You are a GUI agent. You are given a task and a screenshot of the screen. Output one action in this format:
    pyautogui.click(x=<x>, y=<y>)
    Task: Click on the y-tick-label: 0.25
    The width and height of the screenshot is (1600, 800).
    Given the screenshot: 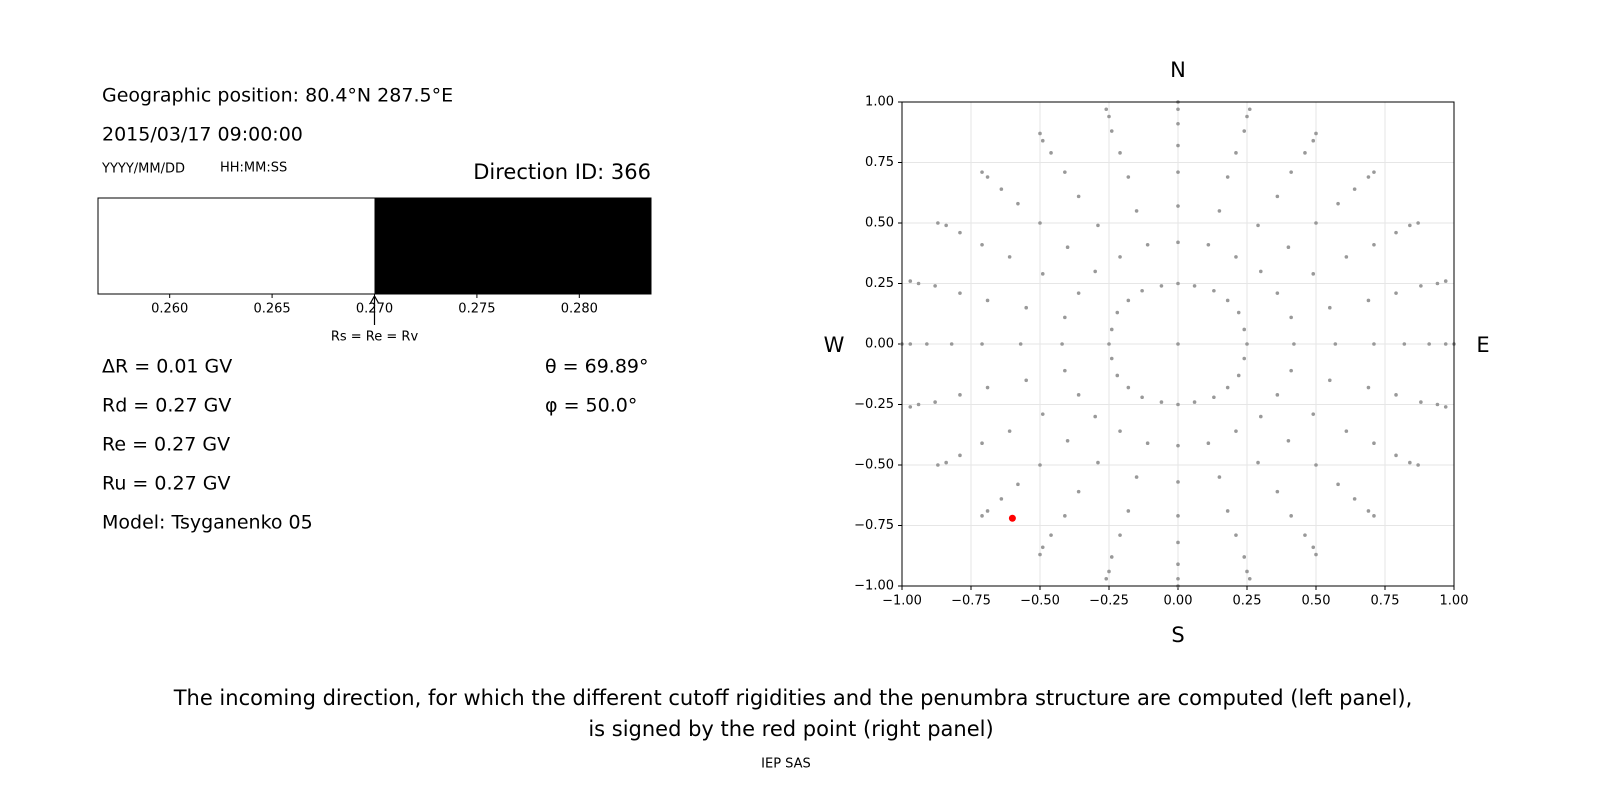 What is the action you would take?
    pyautogui.click(x=879, y=283)
    